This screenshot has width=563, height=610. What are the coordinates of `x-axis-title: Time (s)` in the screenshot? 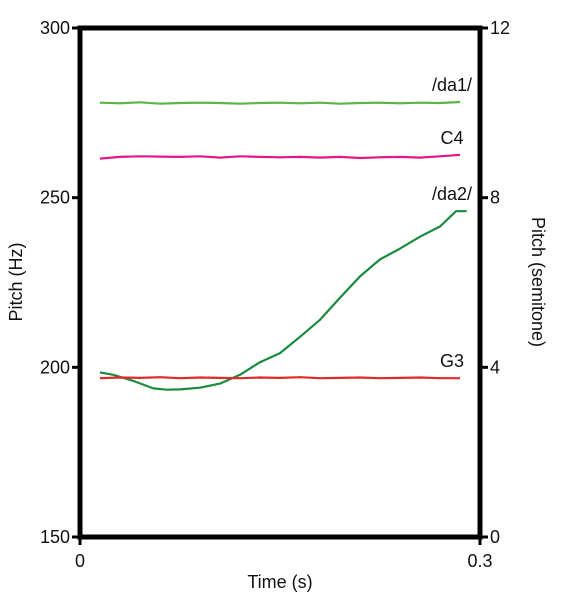 It's located at (279, 582).